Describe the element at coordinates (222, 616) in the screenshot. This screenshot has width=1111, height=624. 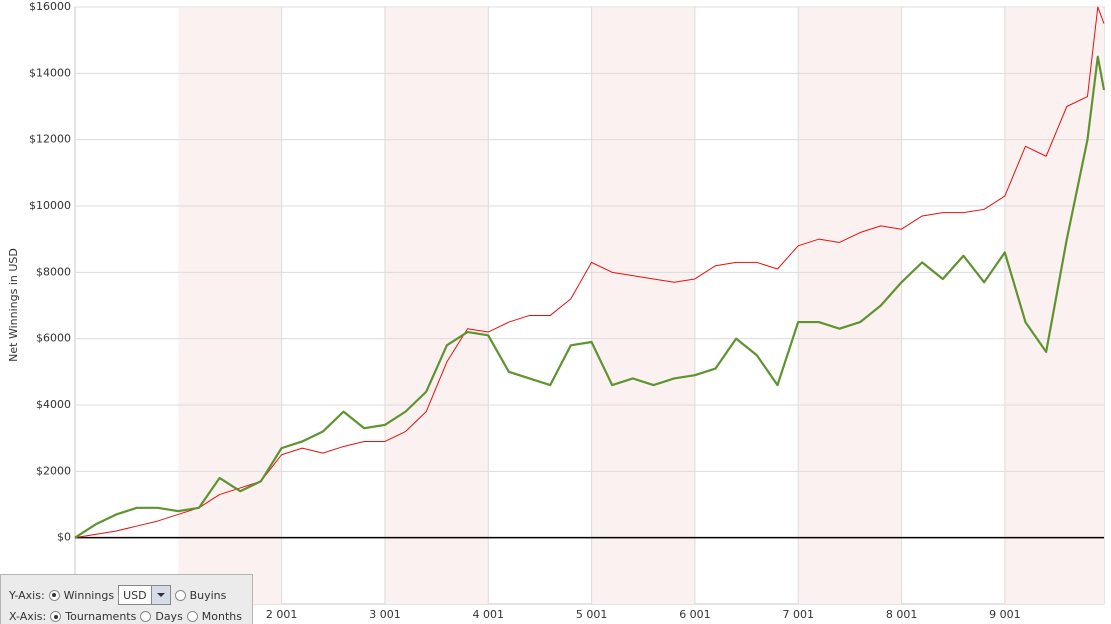
I see `option: Months` at that location.